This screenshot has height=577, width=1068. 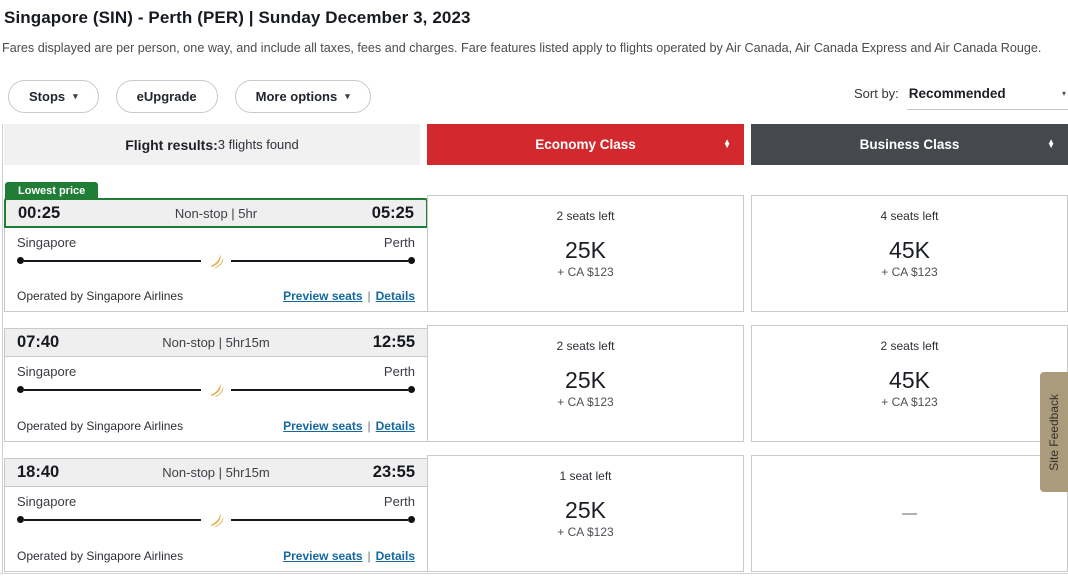 I want to click on site-feedback-tab: Site Feedback, so click(x=1054, y=432).